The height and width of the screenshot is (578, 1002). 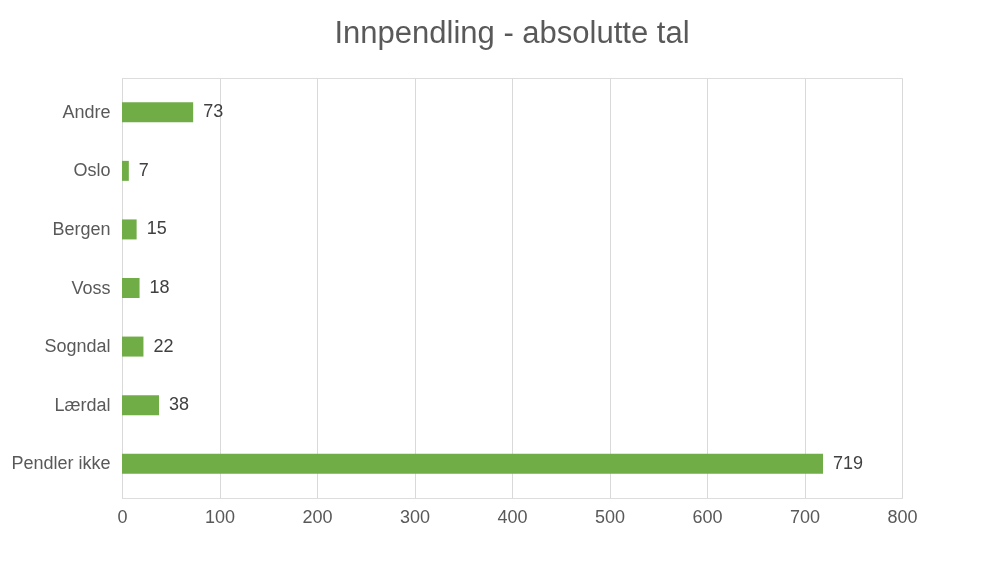 What do you see at coordinates (512, 32) in the screenshot?
I see `chart-title: Innpendling - absolutte tal` at bounding box center [512, 32].